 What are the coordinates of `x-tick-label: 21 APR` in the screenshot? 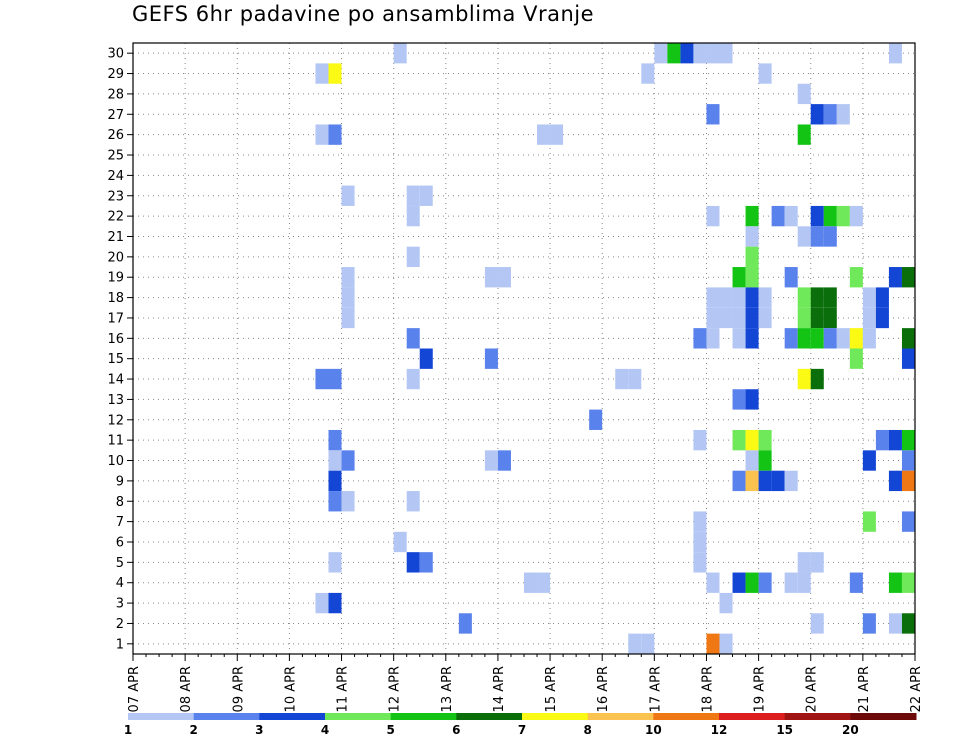 It's located at (864, 689).